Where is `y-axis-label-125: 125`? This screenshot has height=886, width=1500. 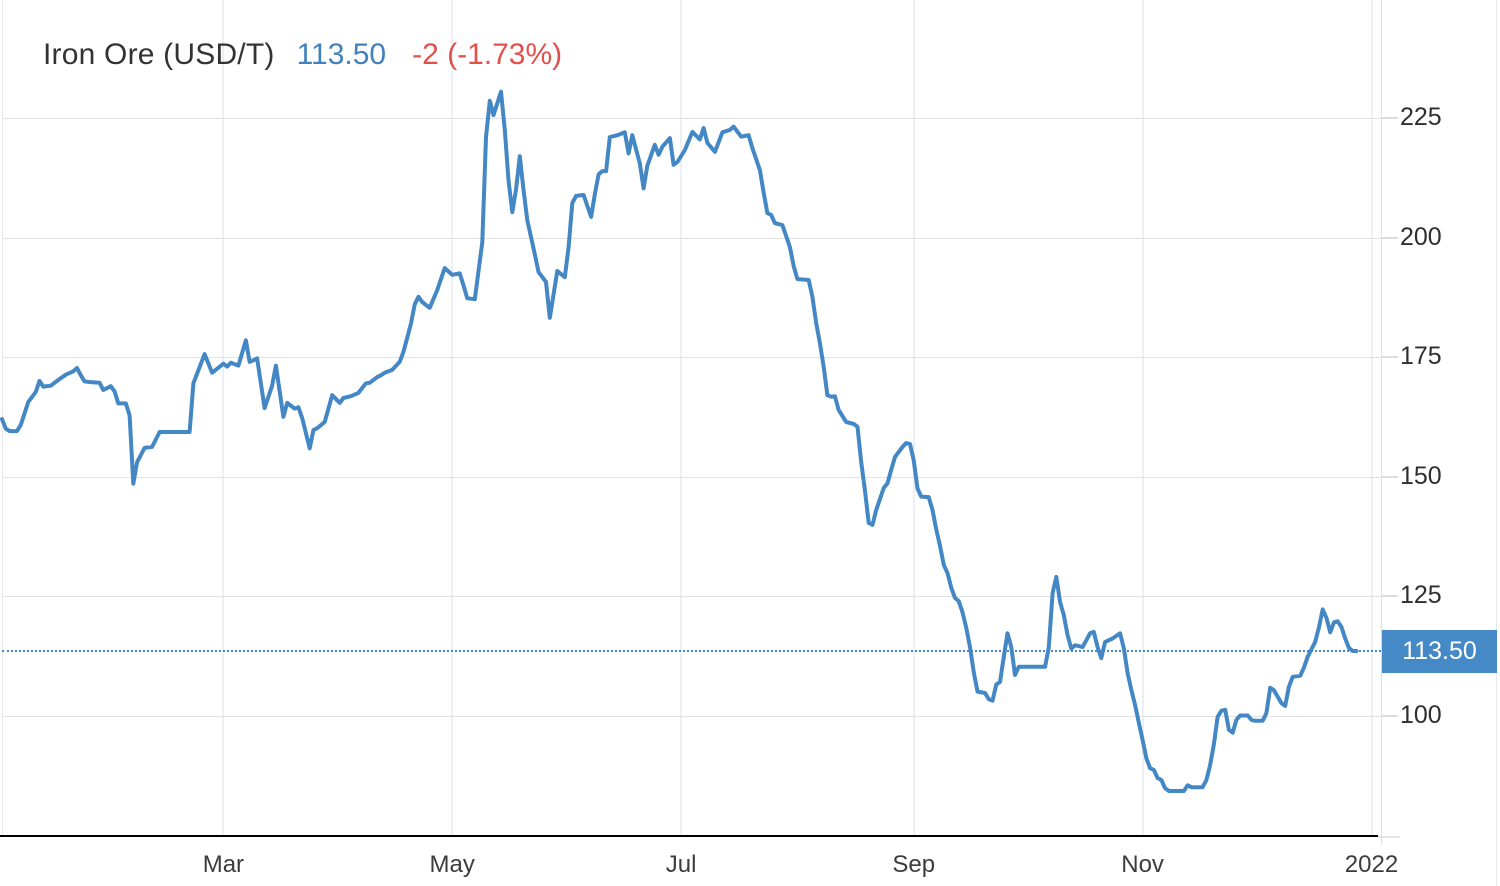 y-axis-label-125: 125 is located at coordinates (1421, 594).